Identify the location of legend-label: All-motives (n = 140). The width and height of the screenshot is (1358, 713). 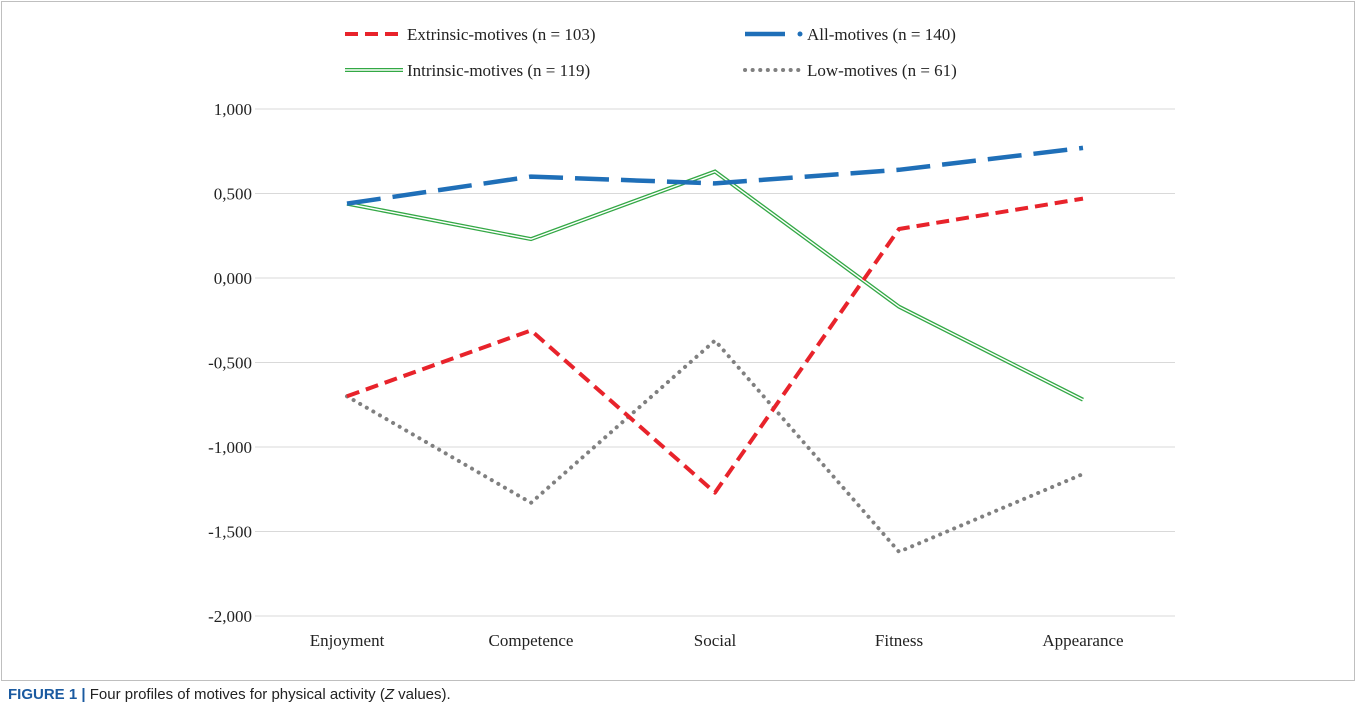
(881, 34).